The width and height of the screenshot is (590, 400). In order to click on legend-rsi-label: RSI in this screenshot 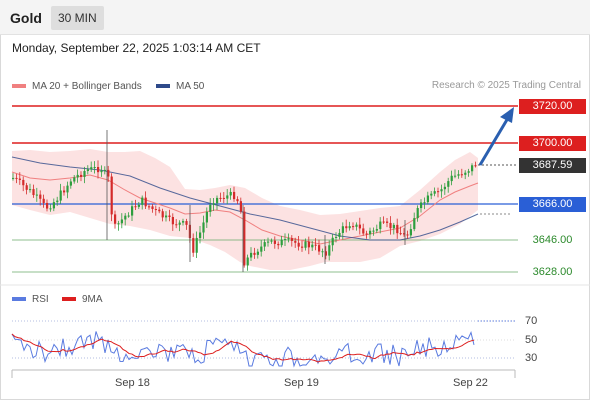, I will do `click(40, 299)`.